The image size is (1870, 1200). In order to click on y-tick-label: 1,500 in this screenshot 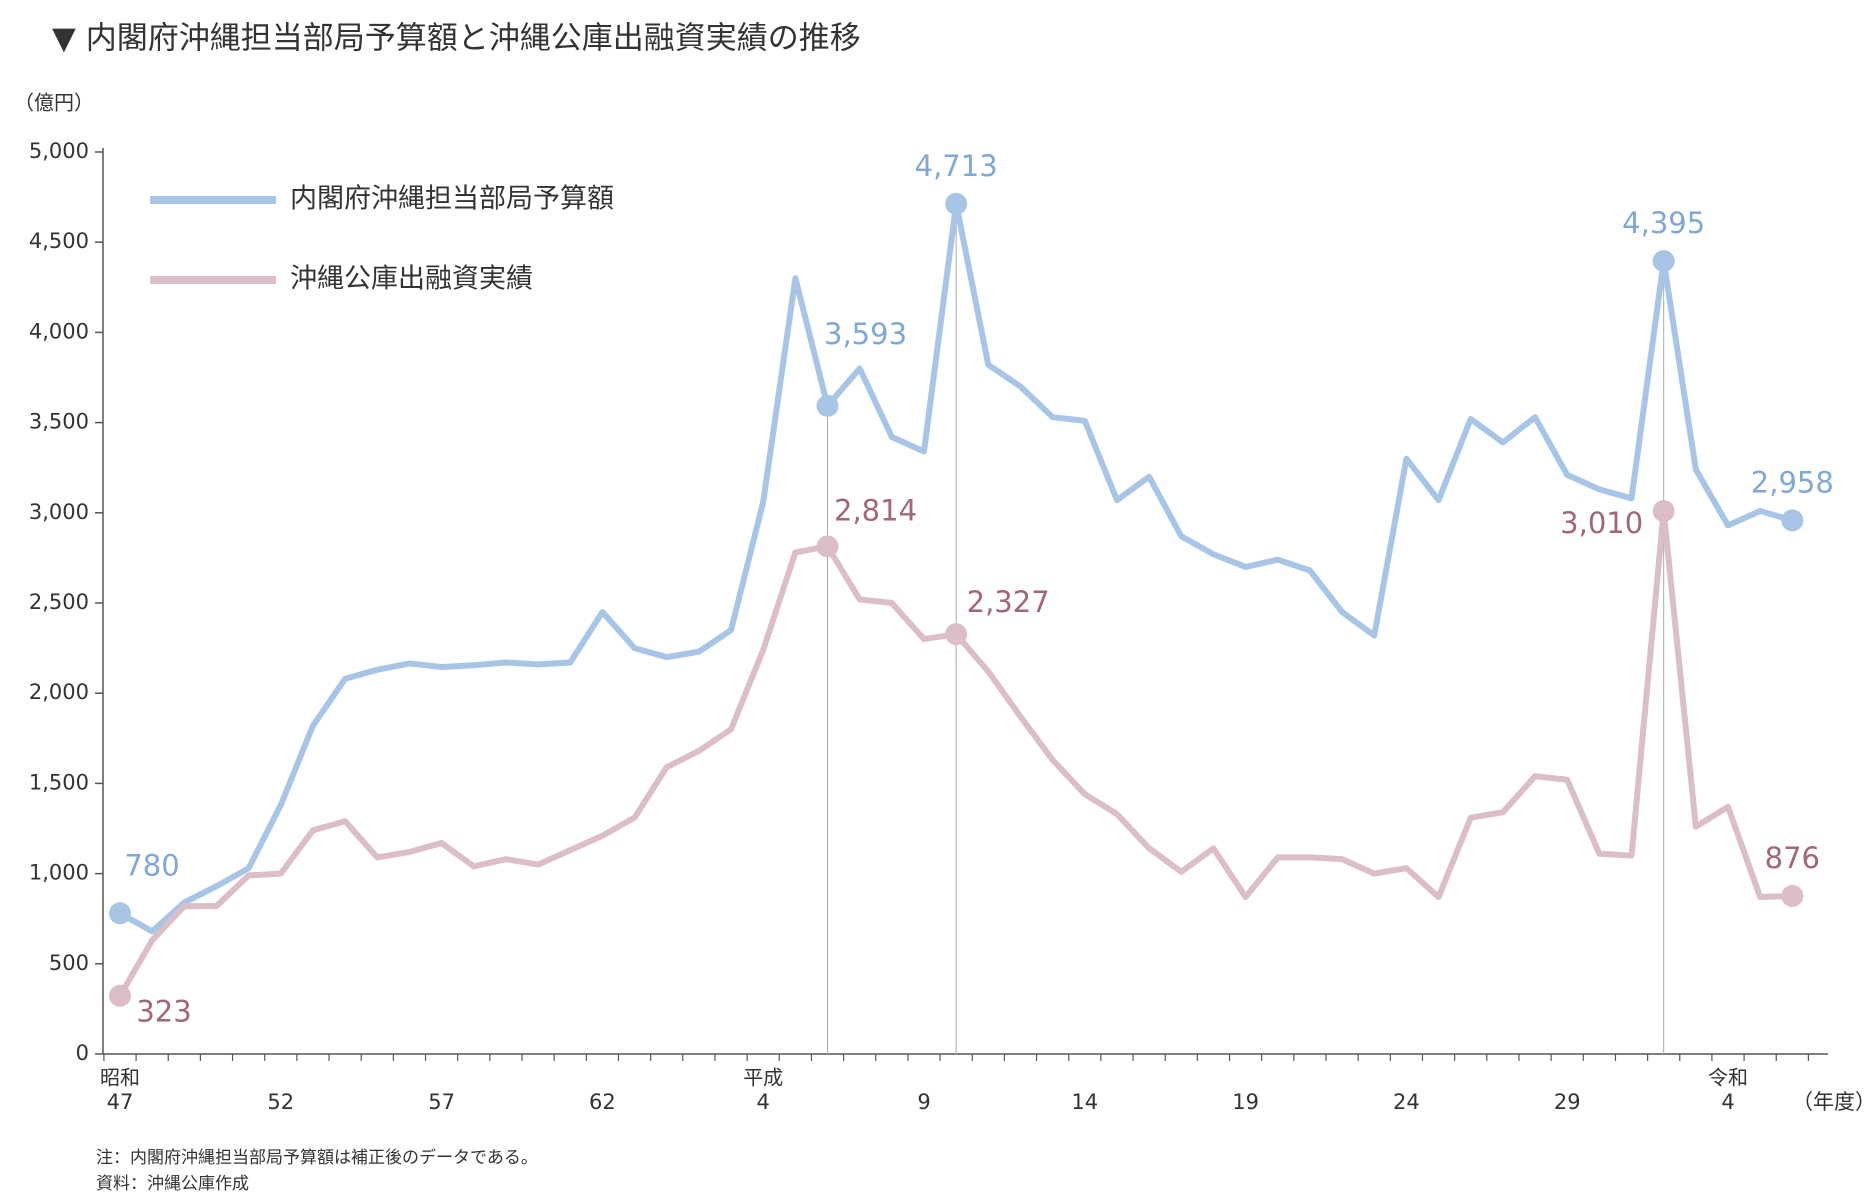, I will do `click(59, 782)`.